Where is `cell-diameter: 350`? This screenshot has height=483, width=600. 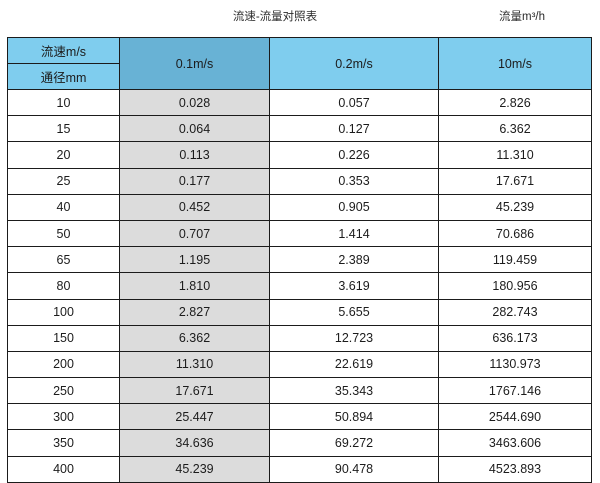
cell-diameter: 350 is located at coordinates (63, 443).